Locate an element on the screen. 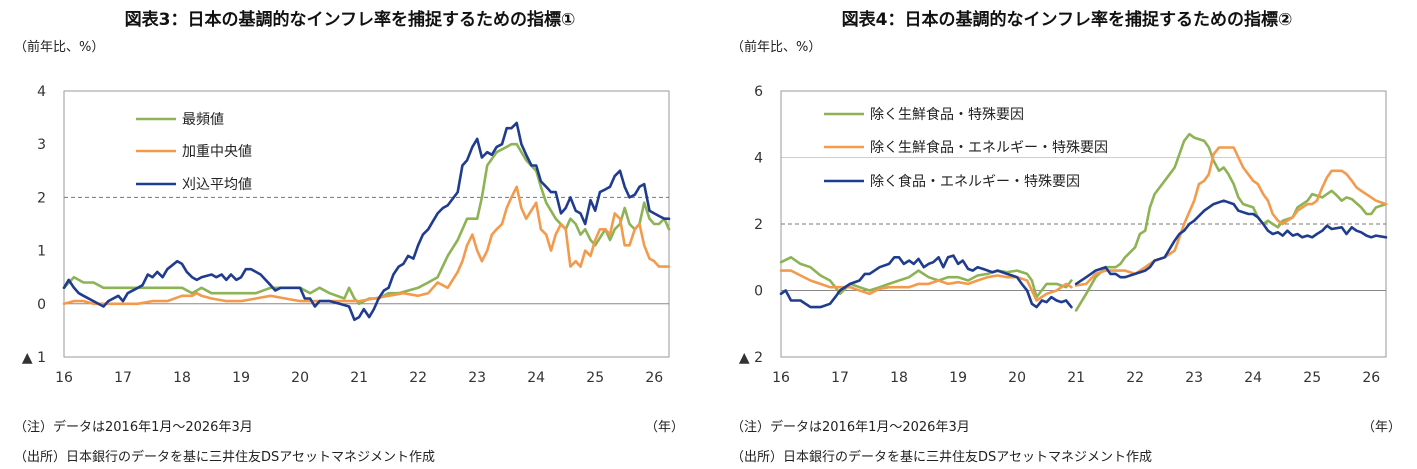 The image size is (1417, 469). y-tick-label: 6 is located at coordinates (758, 92).